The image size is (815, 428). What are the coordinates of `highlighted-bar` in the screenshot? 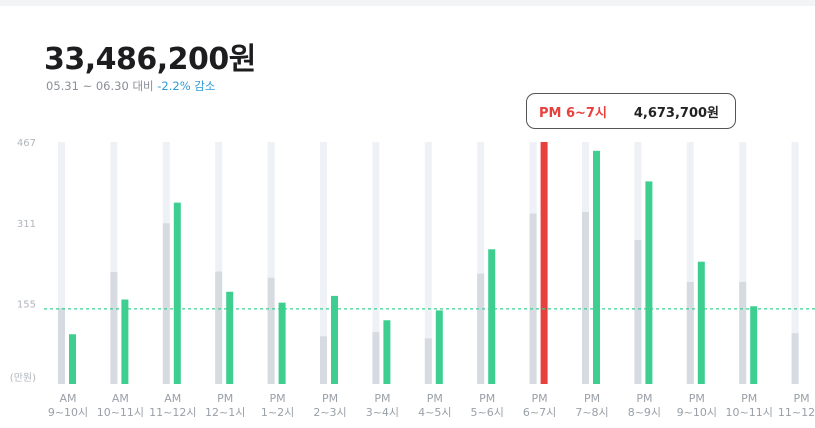 It's located at (544, 263).